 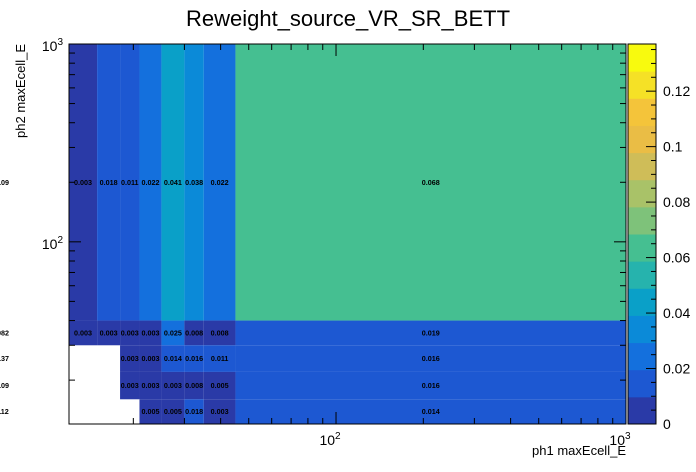 What do you see at coordinates (60, 240) in the screenshot?
I see `tick-exponent: 2` at bounding box center [60, 240].